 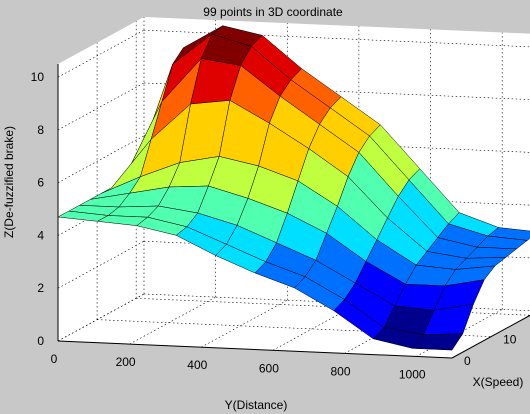 I want to click on distance-tick-label: 0, so click(x=54, y=359).